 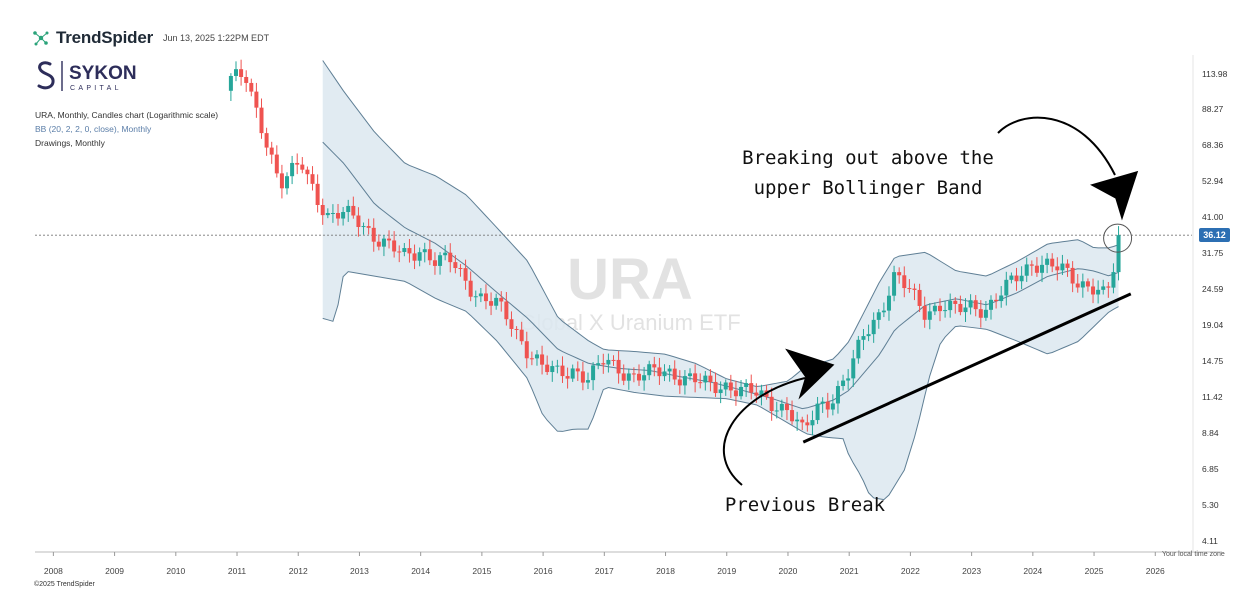 I want to click on timezone-label: Your local time zone, so click(x=1193, y=554).